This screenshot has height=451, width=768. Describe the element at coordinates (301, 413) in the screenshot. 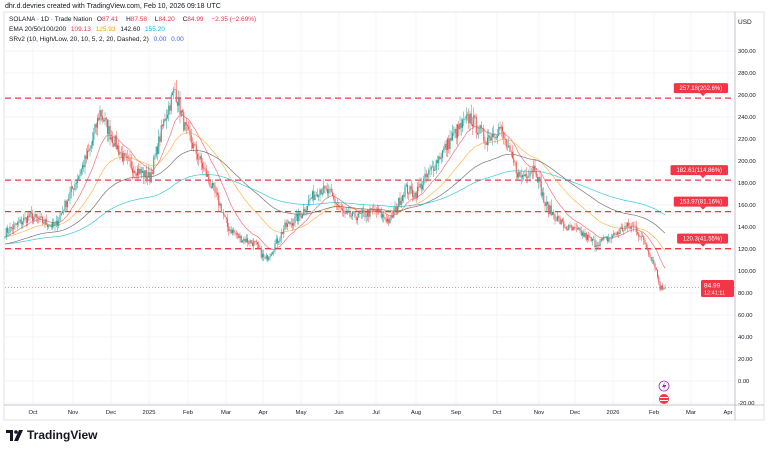

I see `time-tick-label: May` at that location.